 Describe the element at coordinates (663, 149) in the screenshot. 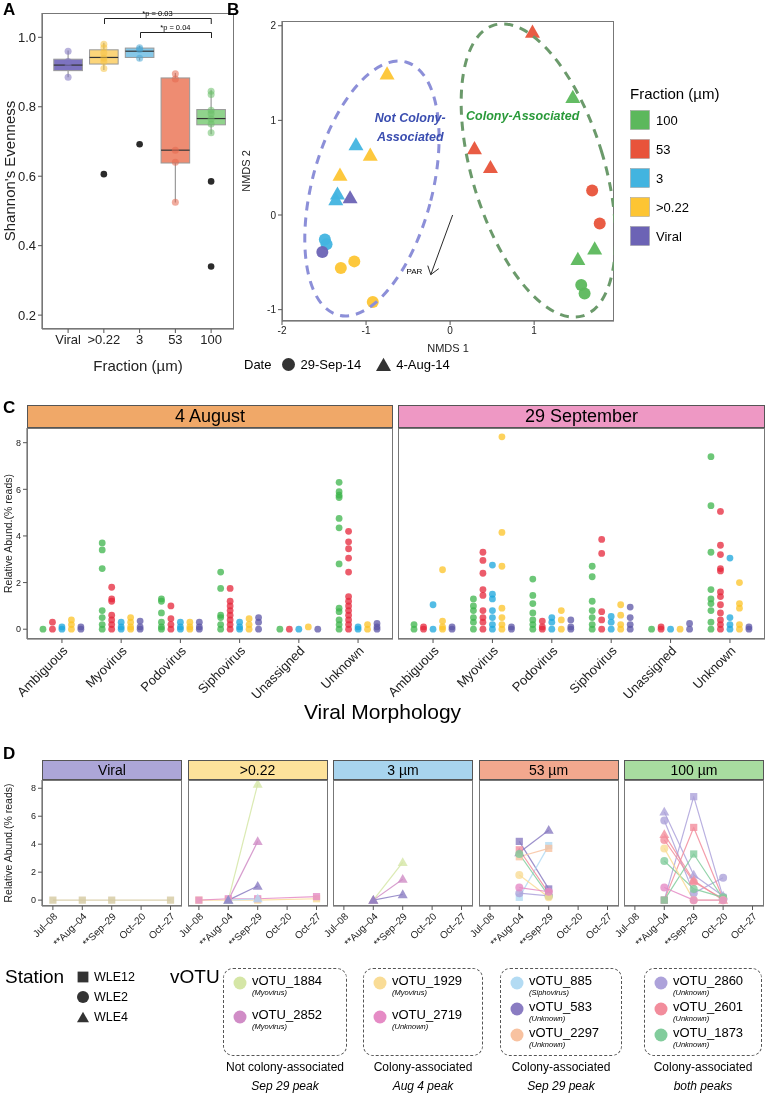

I see `legend-label: 53` at that location.